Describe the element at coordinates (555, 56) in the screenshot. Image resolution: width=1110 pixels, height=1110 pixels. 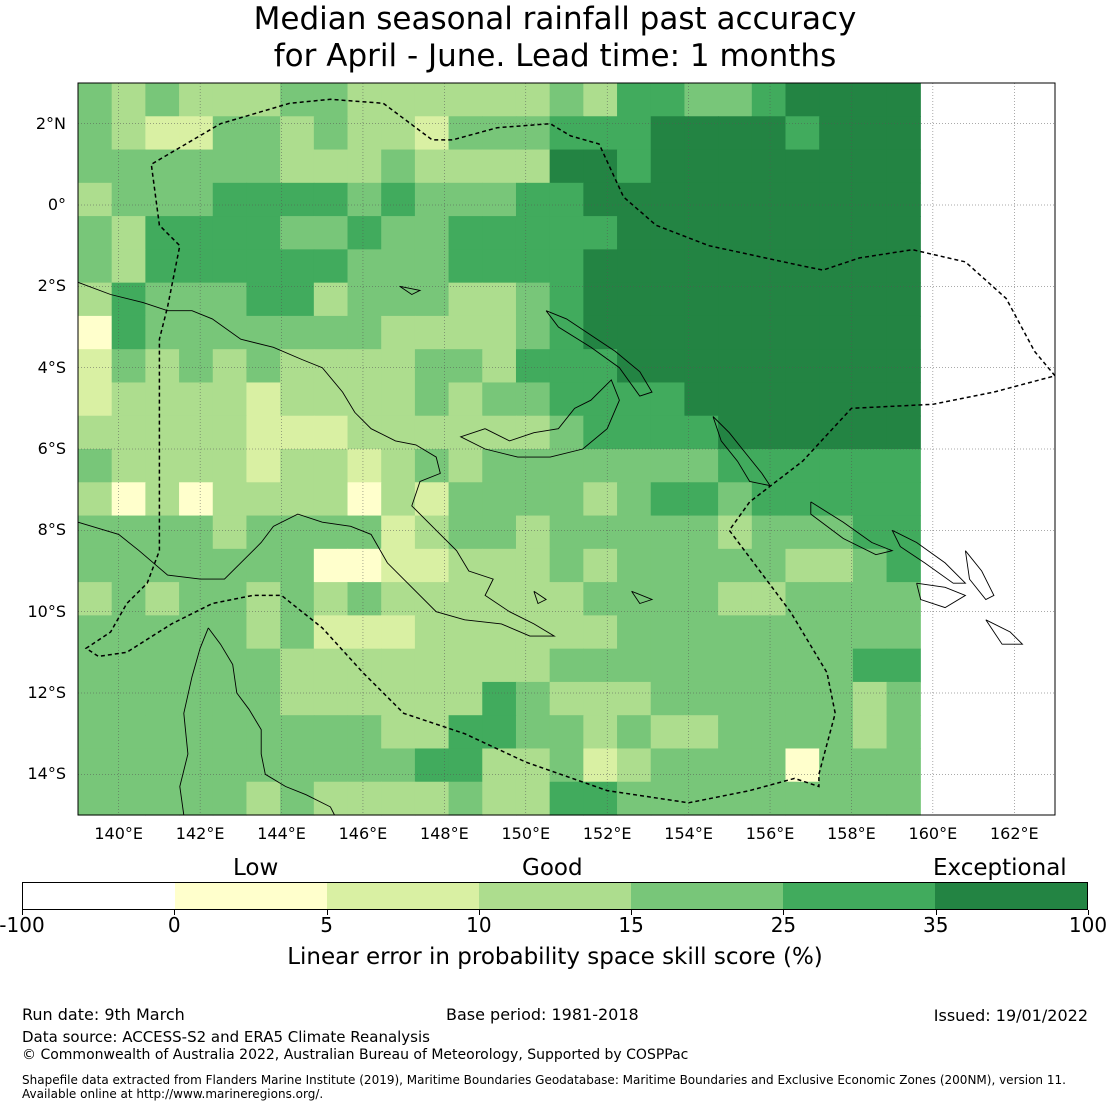
I see `chart-title-line2: for April - June. Lead time: 1 months` at that location.